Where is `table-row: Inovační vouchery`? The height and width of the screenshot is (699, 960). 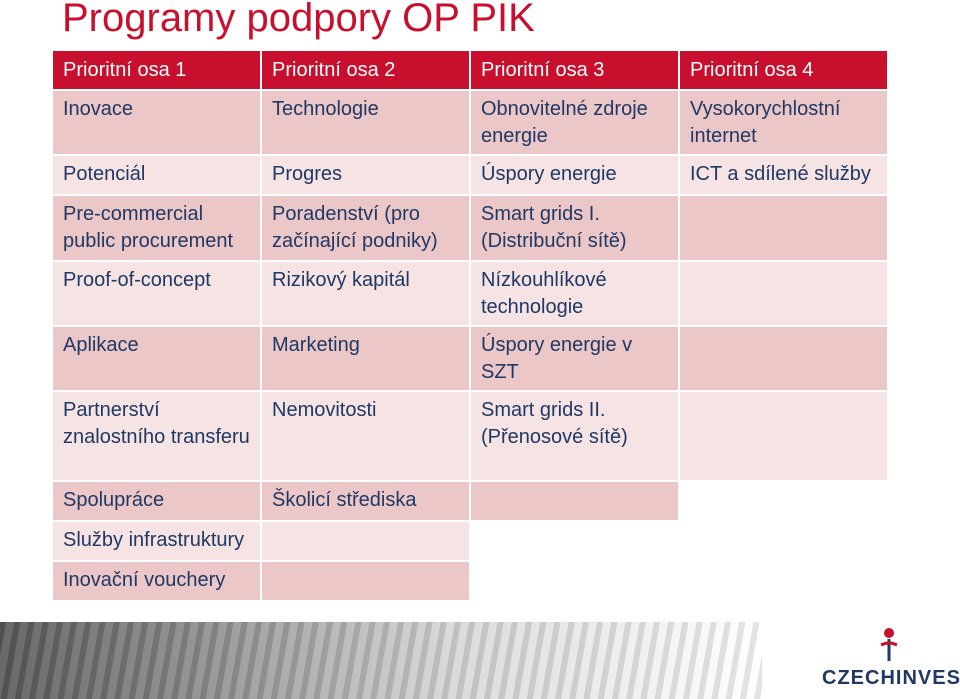 table-row: Inovační vouchery is located at coordinates (470, 581).